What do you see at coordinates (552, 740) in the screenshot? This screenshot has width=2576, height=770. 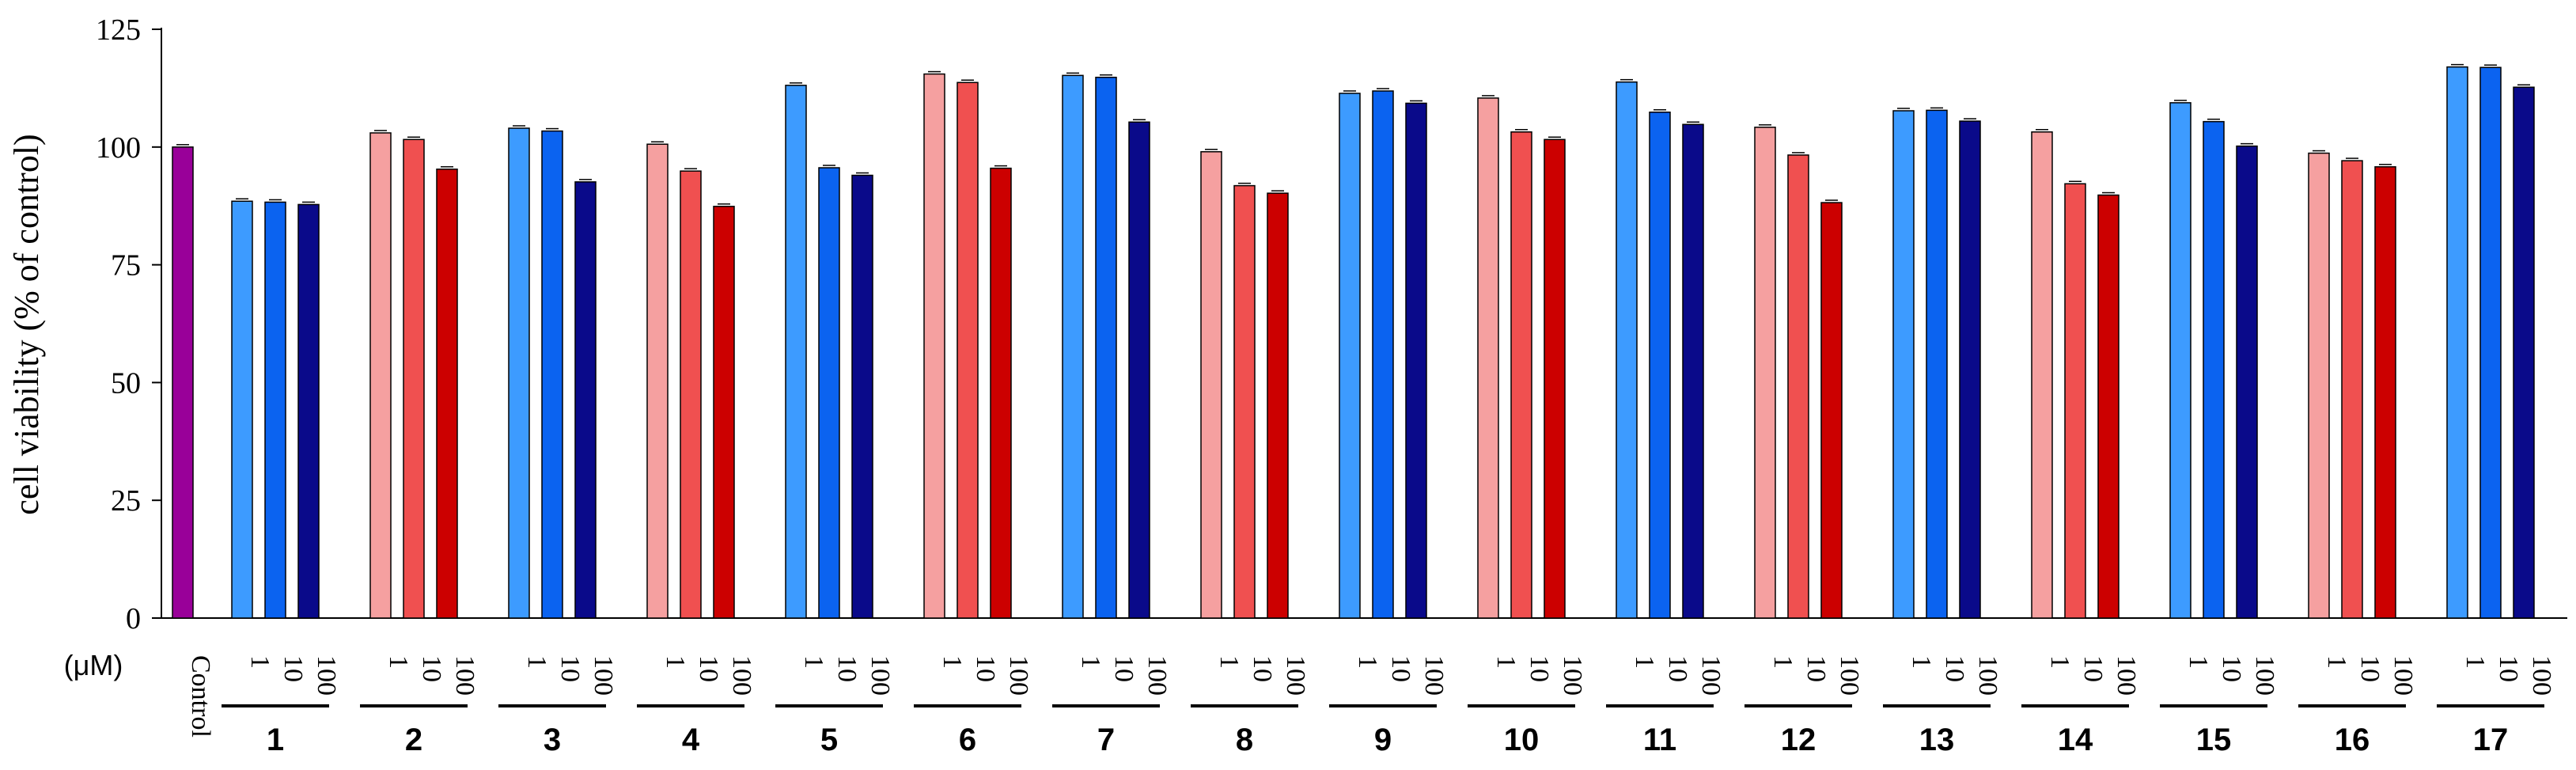 I see `group-label: 3` at bounding box center [552, 740].